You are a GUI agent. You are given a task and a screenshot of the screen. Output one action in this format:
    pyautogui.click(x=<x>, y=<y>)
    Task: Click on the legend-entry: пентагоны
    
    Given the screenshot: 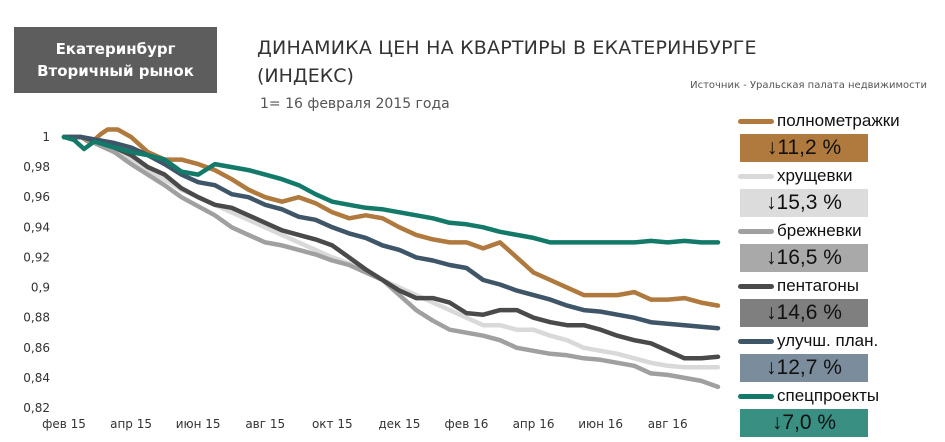 What is the action you would take?
    pyautogui.click(x=798, y=286)
    